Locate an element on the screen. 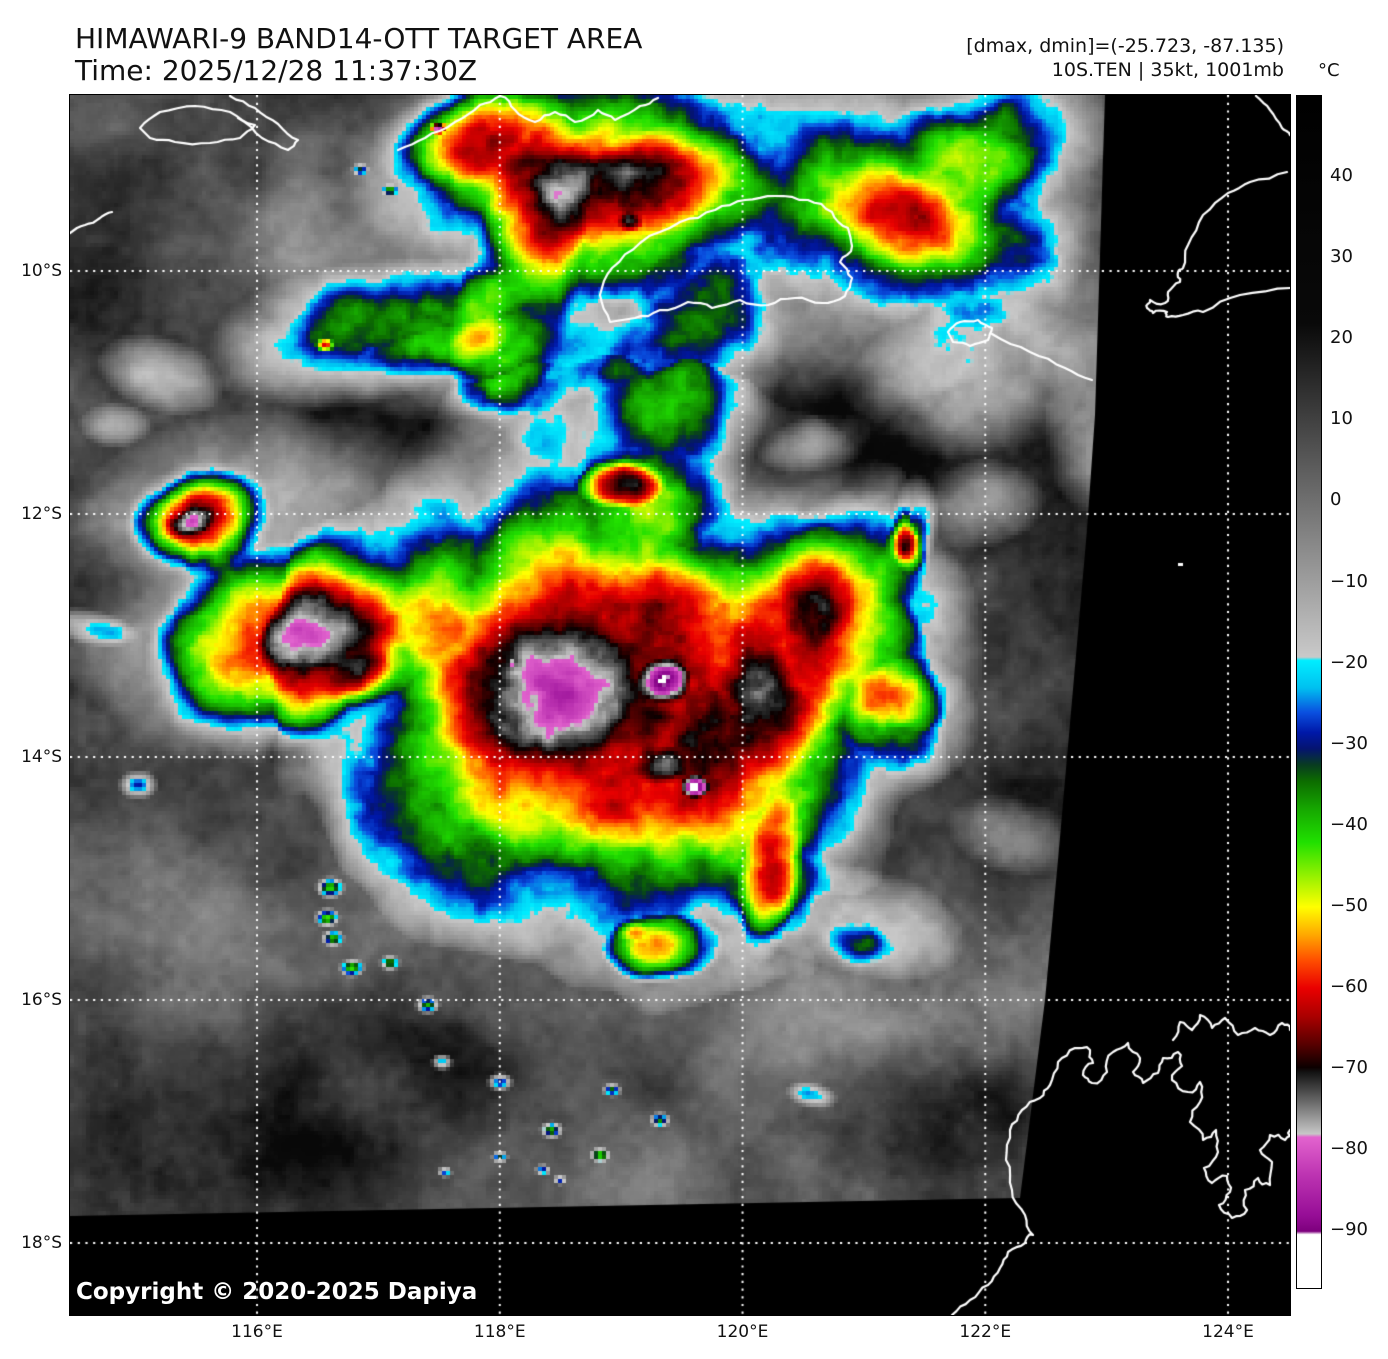 The width and height of the screenshot is (1388, 1359). colorbar-tick-label: 20 is located at coordinates (1341, 338).